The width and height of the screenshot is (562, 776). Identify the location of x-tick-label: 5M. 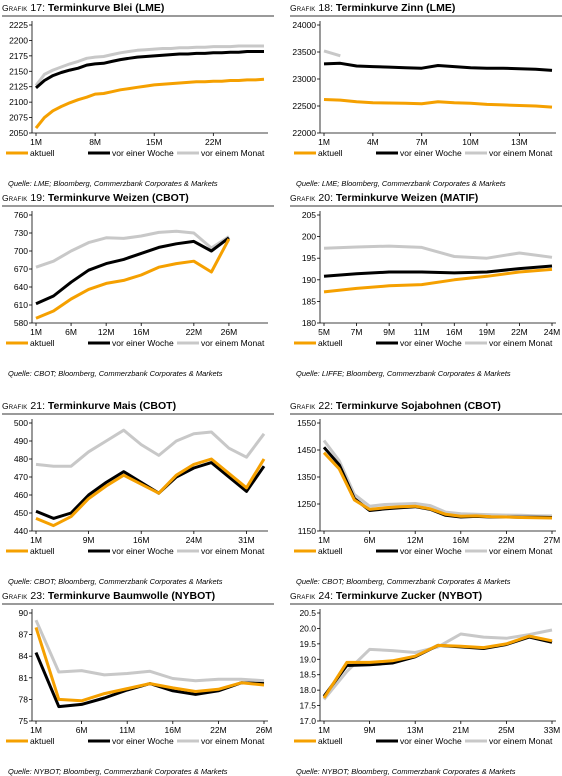
(324, 332).